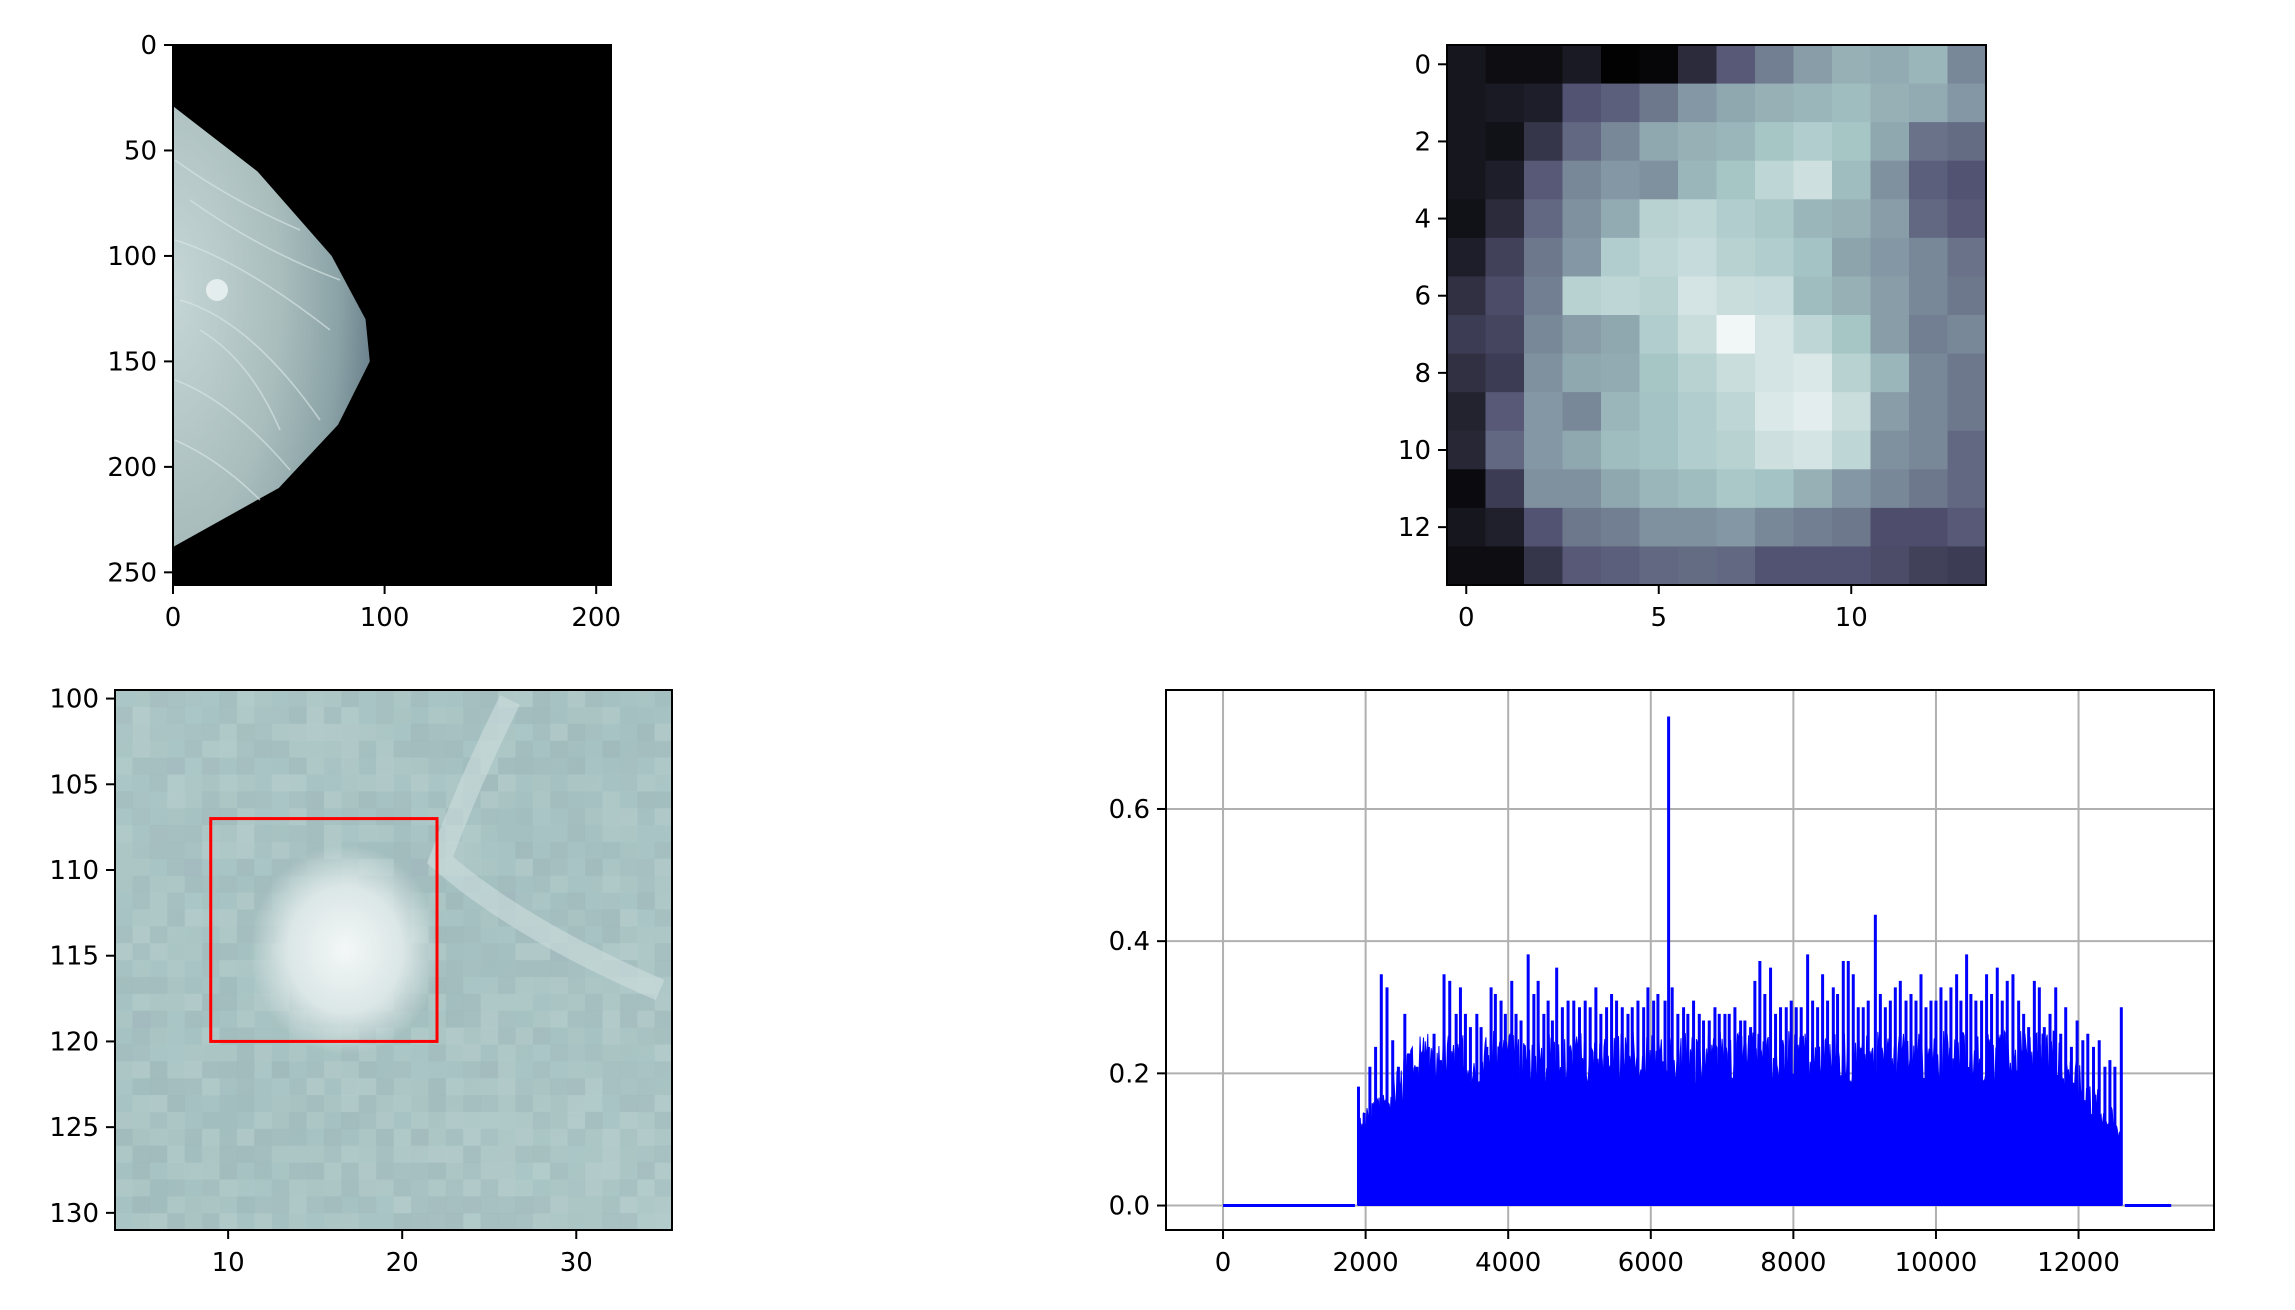  Describe the element at coordinates (74, 871) in the screenshot. I see `zoom-y-tick-label: 110` at that location.